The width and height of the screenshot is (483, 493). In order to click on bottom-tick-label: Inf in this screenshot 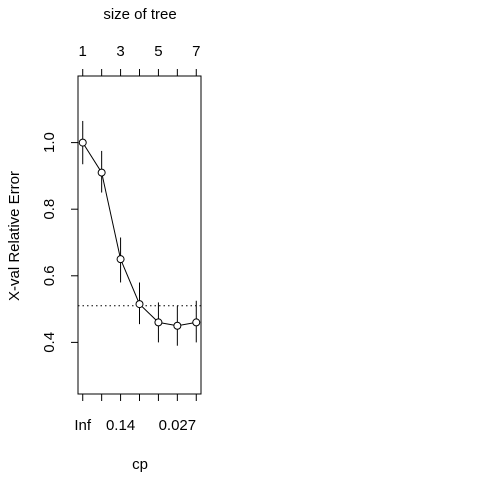, I will do `click(83, 425)`.